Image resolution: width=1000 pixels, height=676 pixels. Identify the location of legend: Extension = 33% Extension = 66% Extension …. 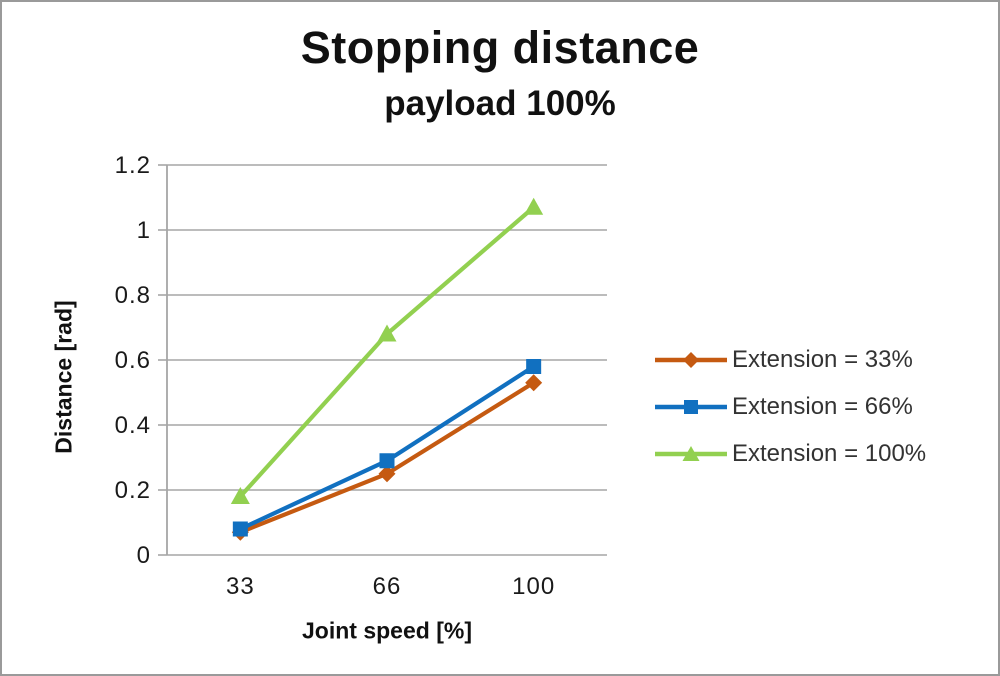
(790, 407).